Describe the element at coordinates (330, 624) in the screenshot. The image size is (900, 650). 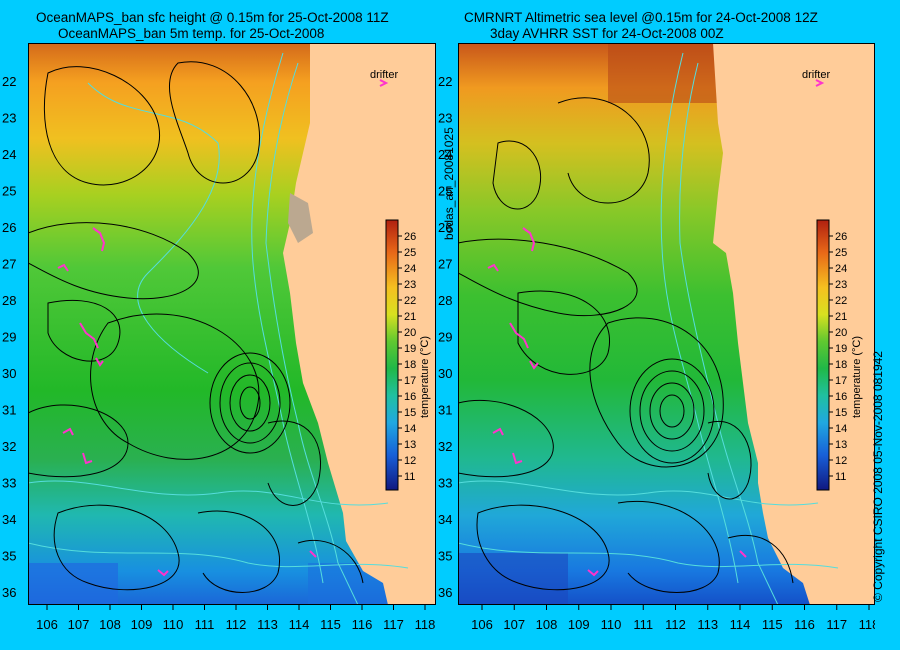
I see `lon-tick-label: 115` at that location.